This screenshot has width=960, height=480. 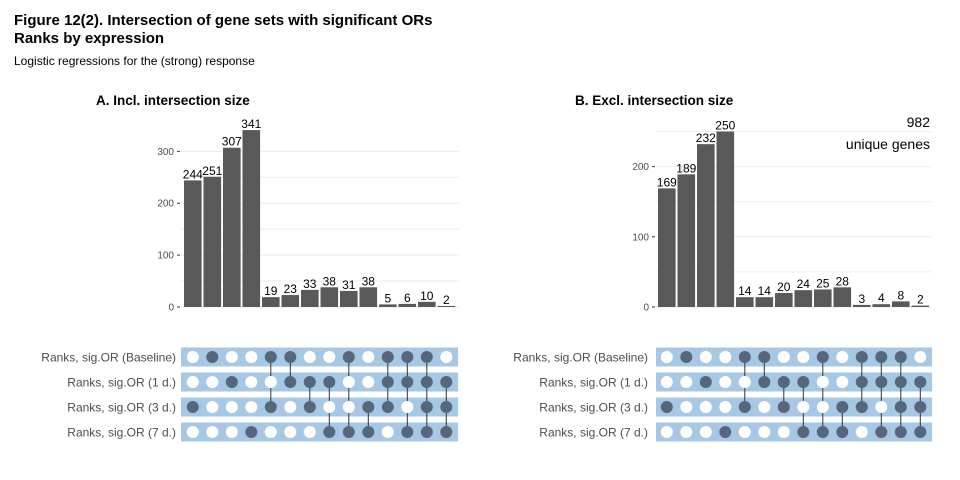 I want to click on bar-value-label: 10, so click(x=427, y=296).